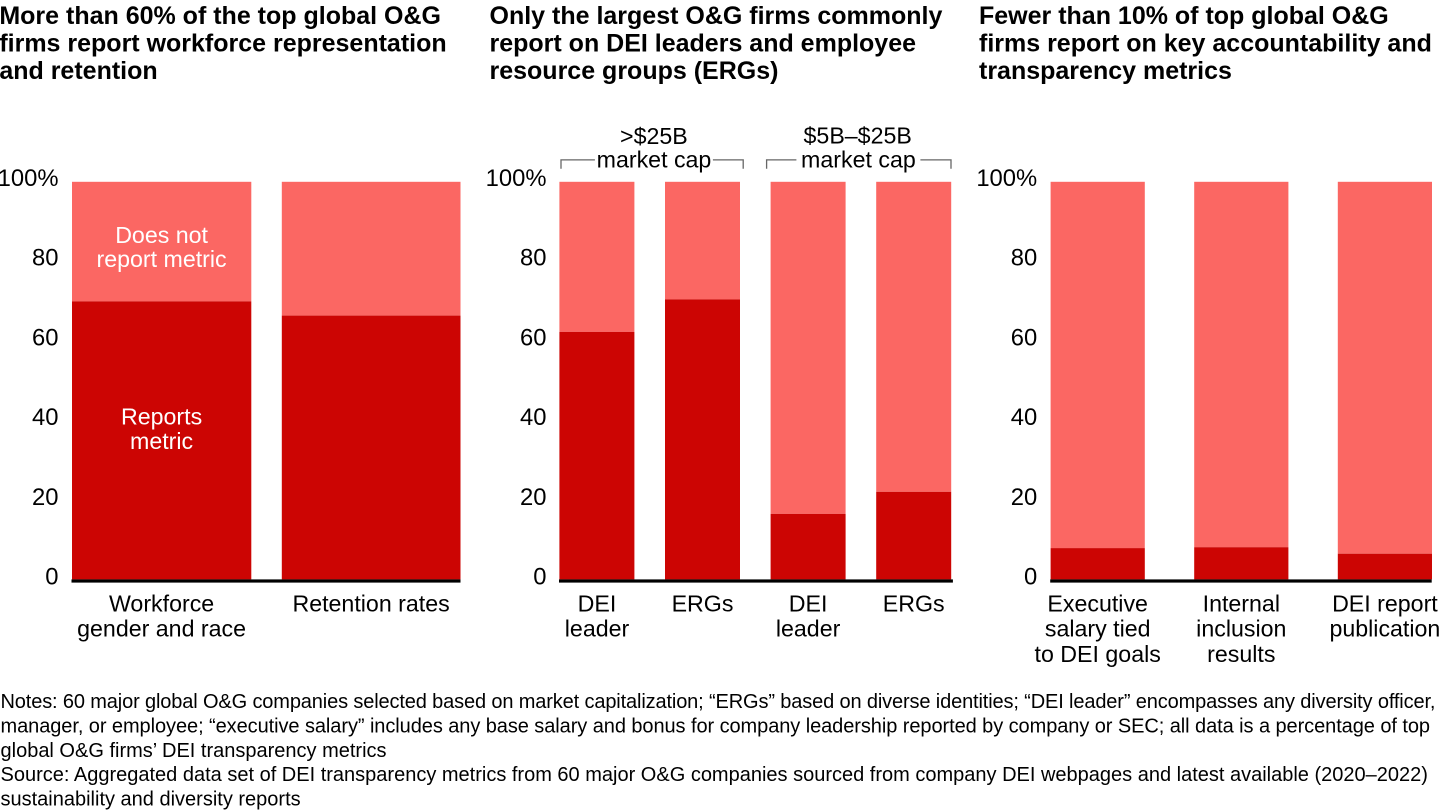 The width and height of the screenshot is (1440, 810). I want to click on svg-text:More than 60% of the top globa: More than 60% of the top global O&G, so click(220, 16).